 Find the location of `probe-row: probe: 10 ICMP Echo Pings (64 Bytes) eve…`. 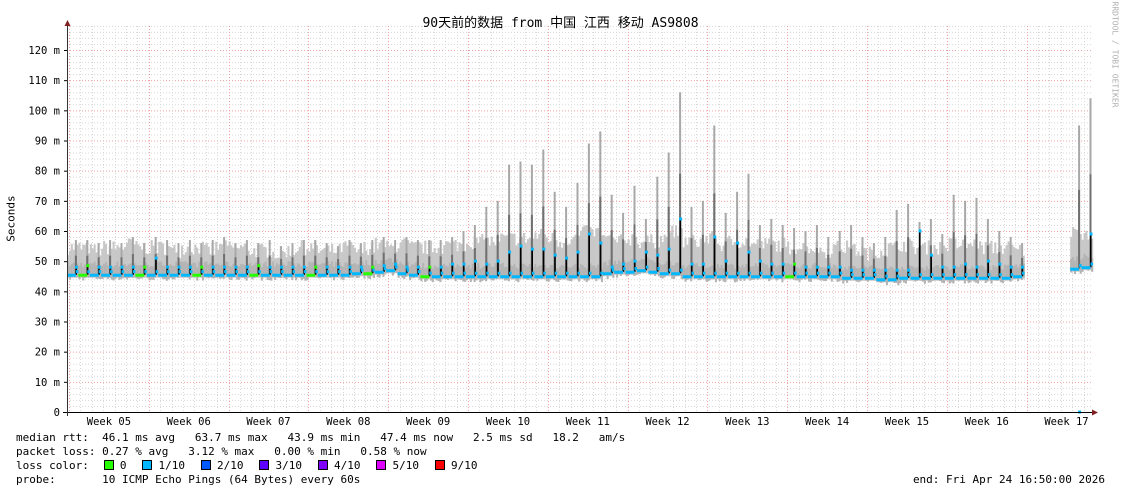

probe-row: probe: 10 ICMP Echo Pings (64 Bytes) eve… is located at coordinates (188, 479).